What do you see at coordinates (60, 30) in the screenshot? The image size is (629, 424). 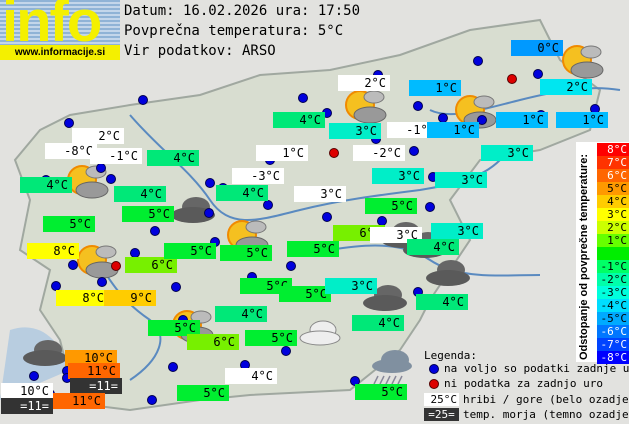 I see `logo: info www.informacije.si` at bounding box center [60, 30].